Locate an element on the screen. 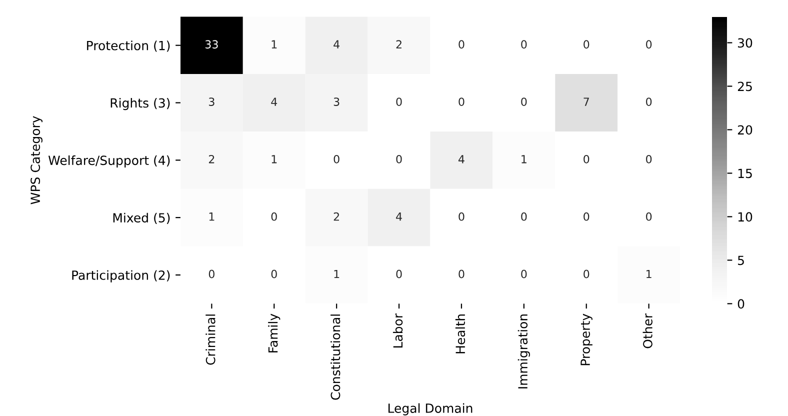 This screenshot has height=416, width=788. x-tick-label: Family is located at coordinates (274, 333).